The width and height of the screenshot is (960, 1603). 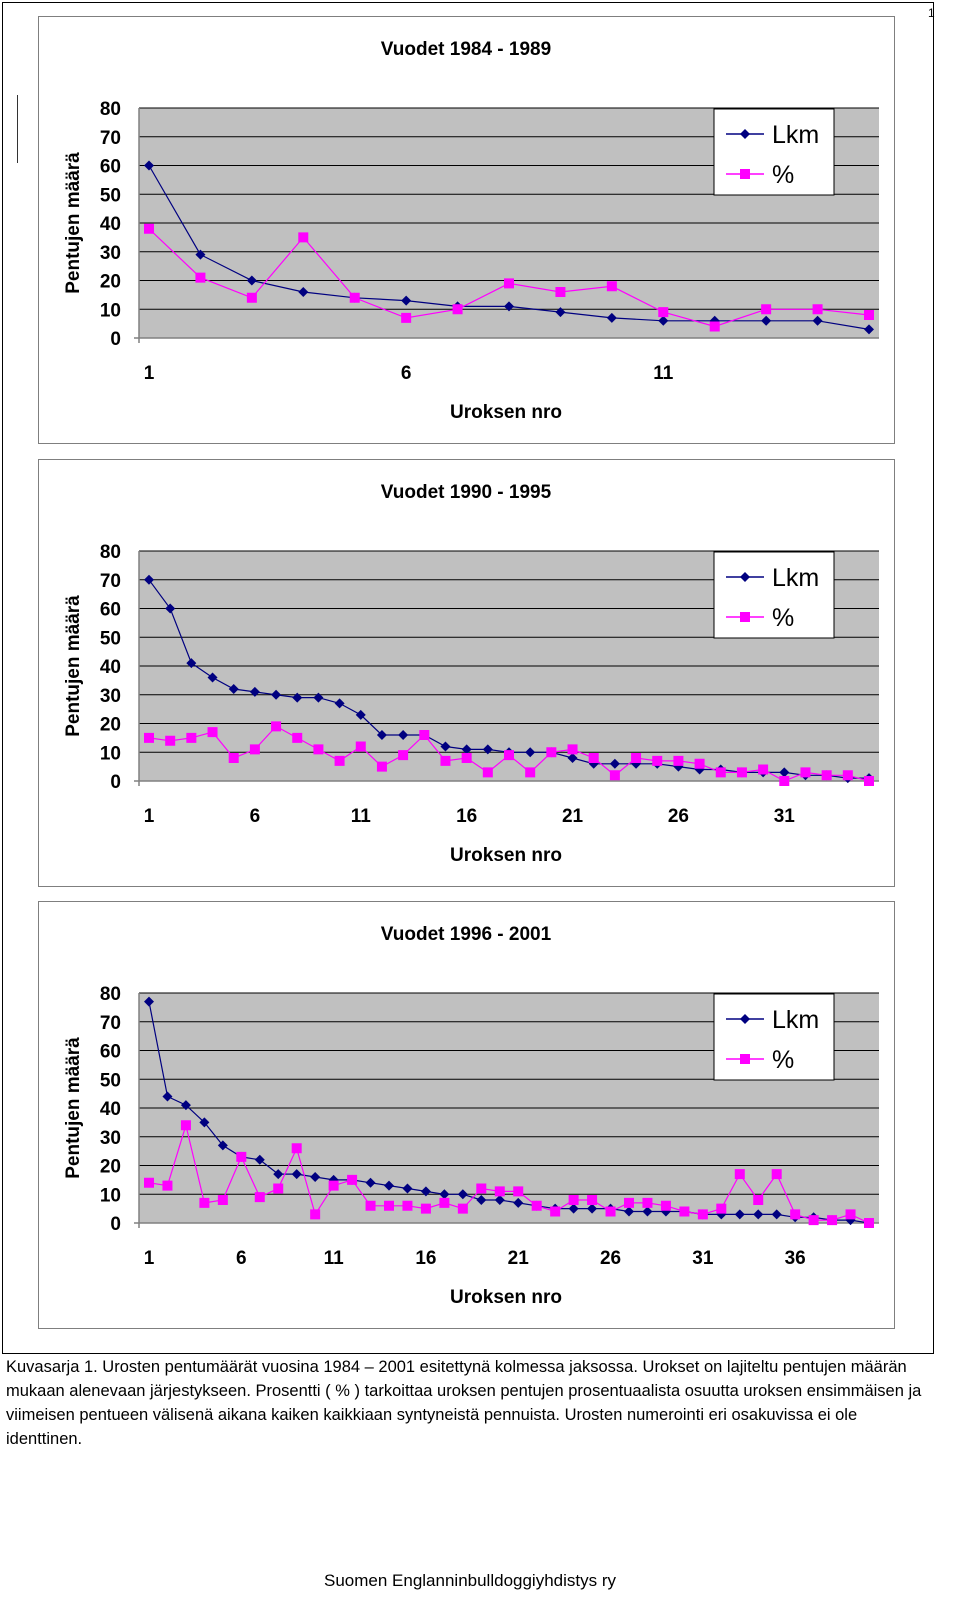 I want to click on margin-line, so click(x=17, y=129).